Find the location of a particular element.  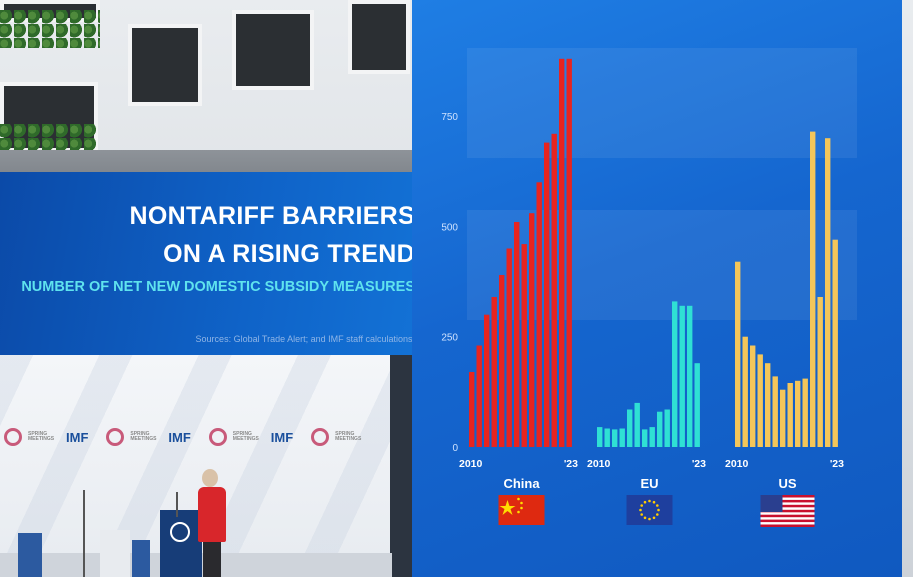

y-tick-label: 0 is located at coordinates (455, 448).